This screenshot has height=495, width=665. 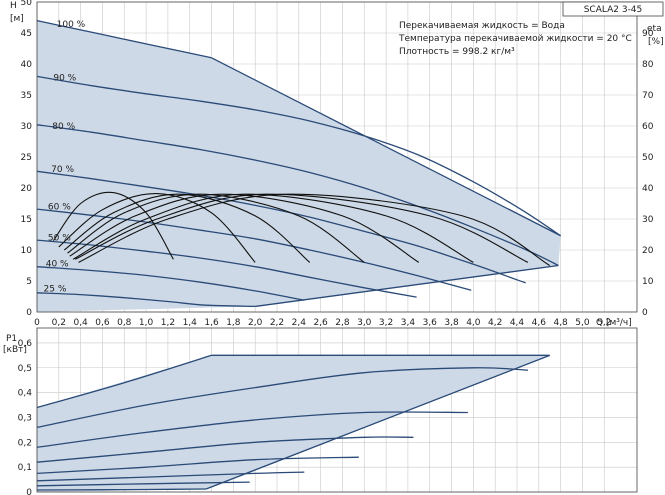 What do you see at coordinates (582, 323) in the screenshot?
I see `x-tick-label: 5,0` at bounding box center [582, 323].